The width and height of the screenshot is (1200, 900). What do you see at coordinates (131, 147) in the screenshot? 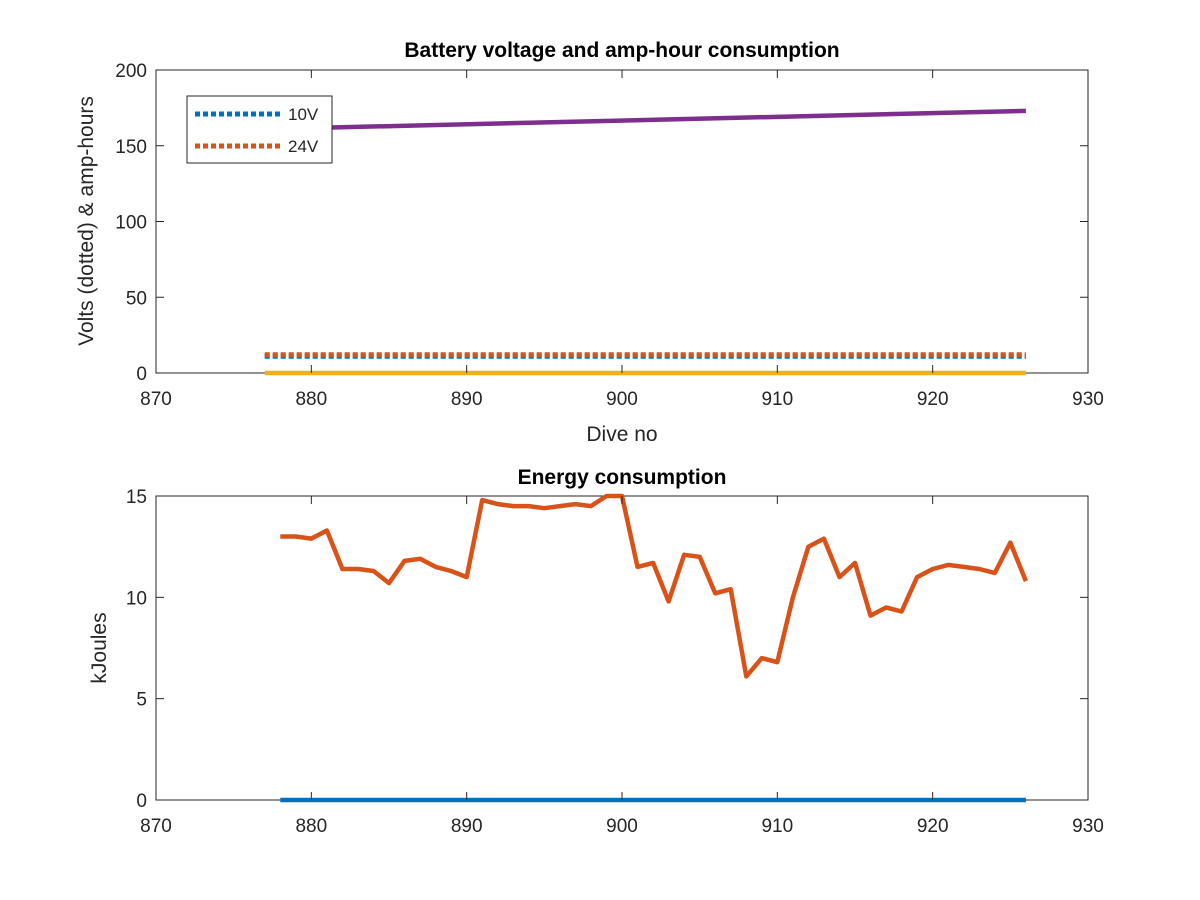
I see `y-tick-label: 150` at bounding box center [131, 147].